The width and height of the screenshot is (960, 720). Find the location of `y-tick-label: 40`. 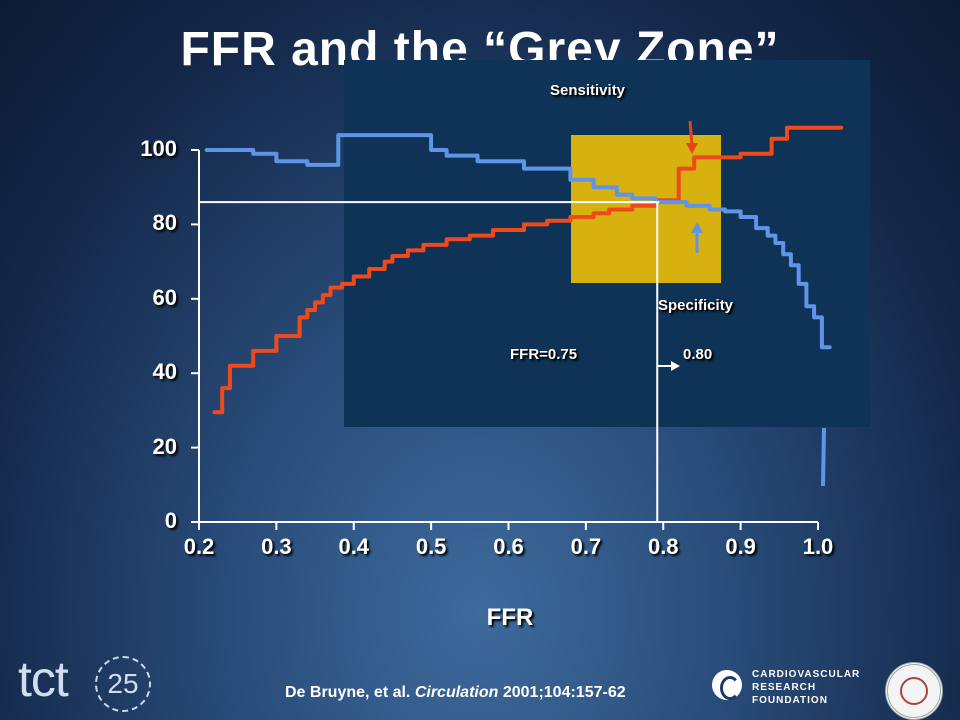

y-tick-label: 40 is located at coordinates (164, 372).